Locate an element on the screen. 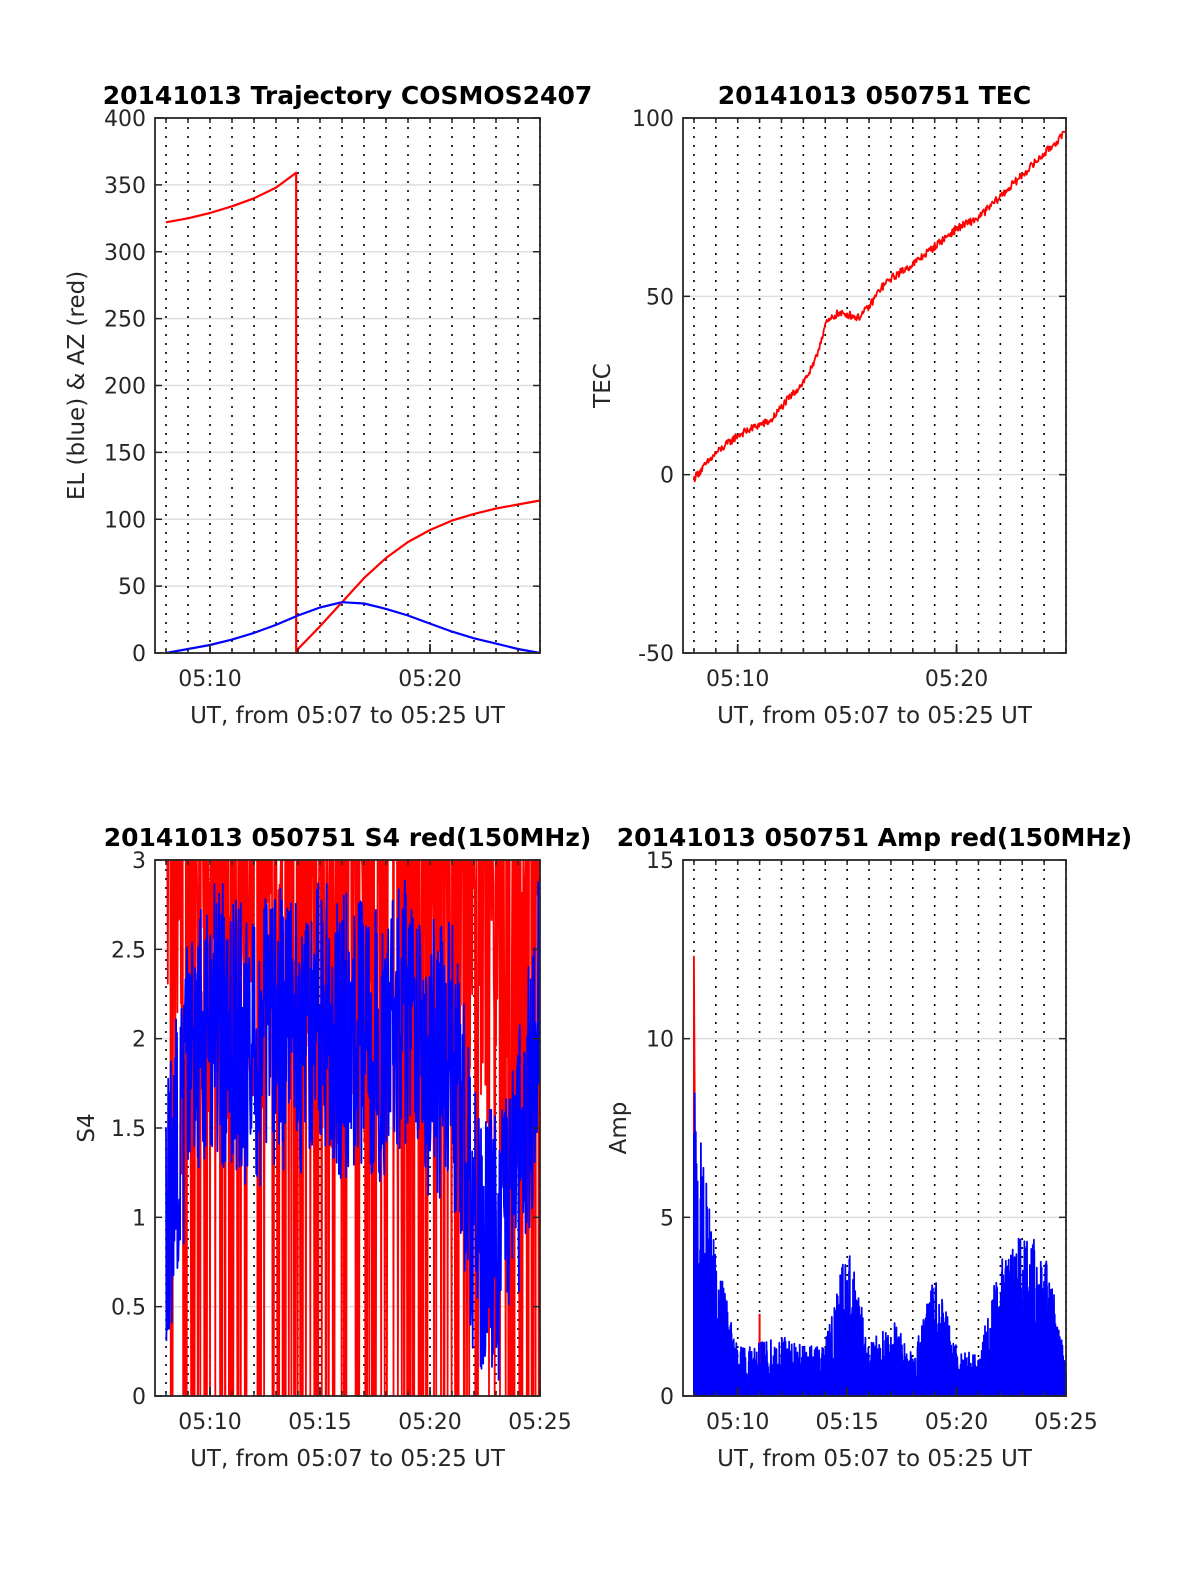 This screenshot has width=1200, height=1575. plot-area is located at coordinates (874, 385).